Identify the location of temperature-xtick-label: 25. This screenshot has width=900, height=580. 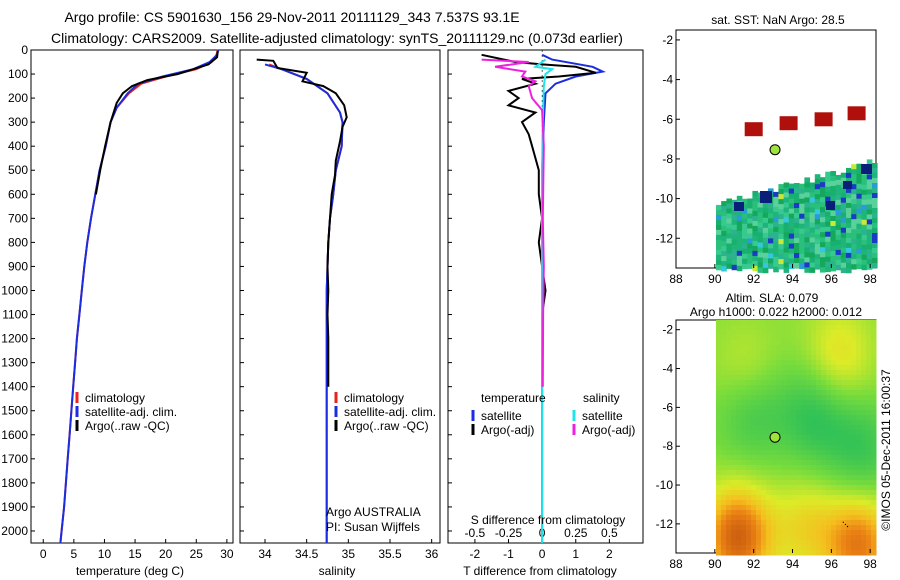
(197, 554).